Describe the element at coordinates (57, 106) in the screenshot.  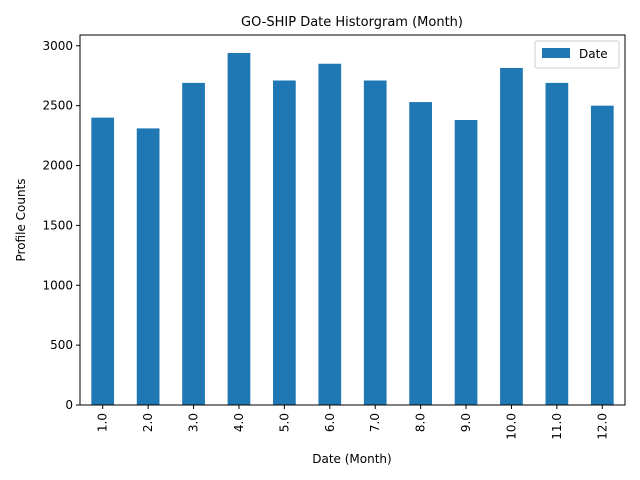
I see `y-tick-label: 2500` at that location.